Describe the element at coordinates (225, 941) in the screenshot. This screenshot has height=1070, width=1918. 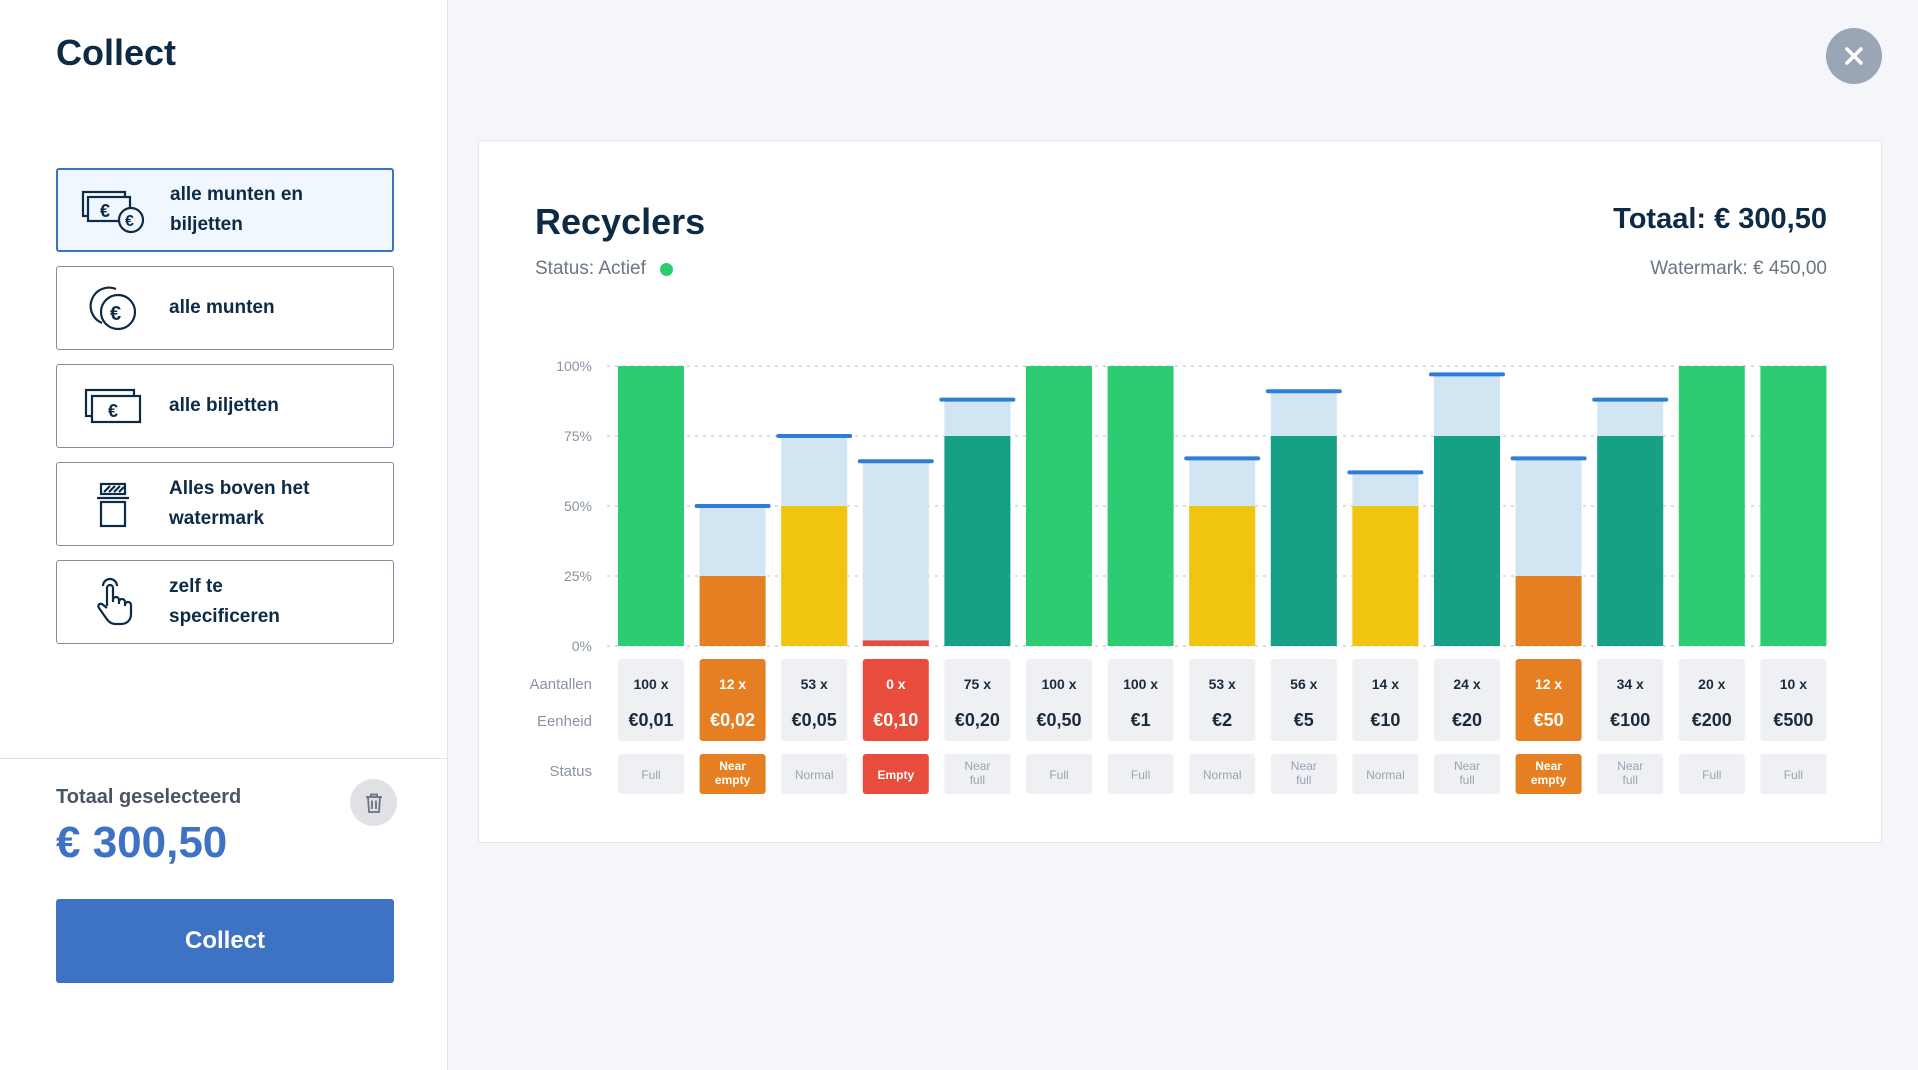
I see `collect-button: Collect` at that location.